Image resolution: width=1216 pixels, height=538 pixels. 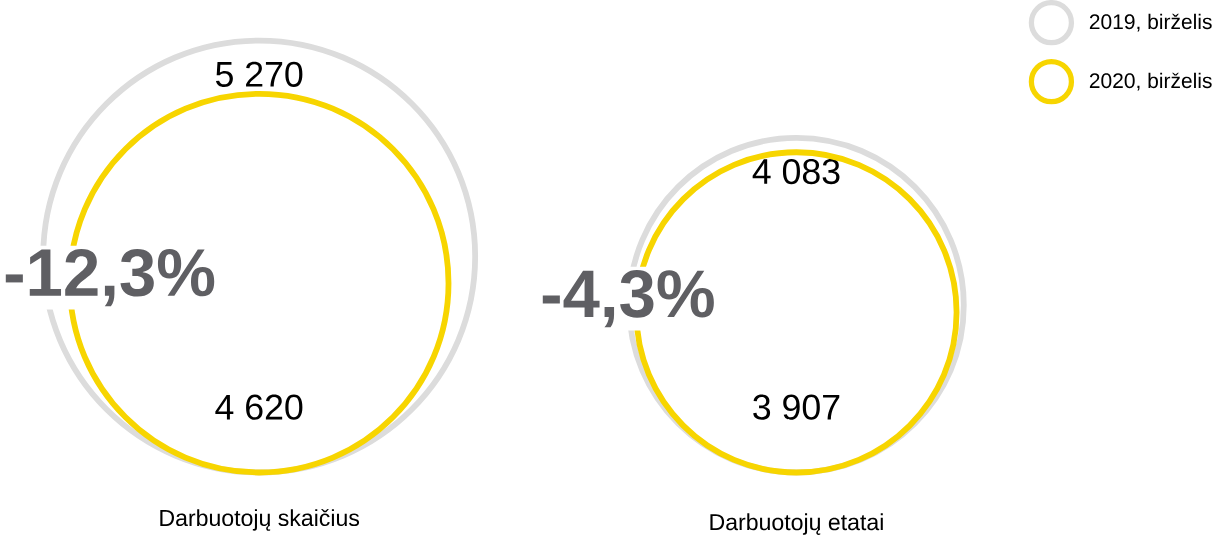 What do you see at coordinates (796, 407) in the screenshot?
I see `data-label: 3 907` at bounding box center [796, 407].